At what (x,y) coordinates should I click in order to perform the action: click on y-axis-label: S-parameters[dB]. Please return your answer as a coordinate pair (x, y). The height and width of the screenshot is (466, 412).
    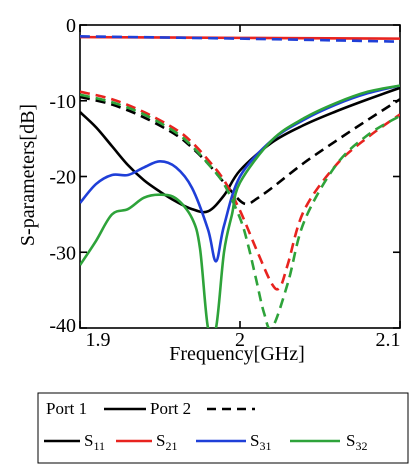
    Looking at the image, I should click on (28, 175).